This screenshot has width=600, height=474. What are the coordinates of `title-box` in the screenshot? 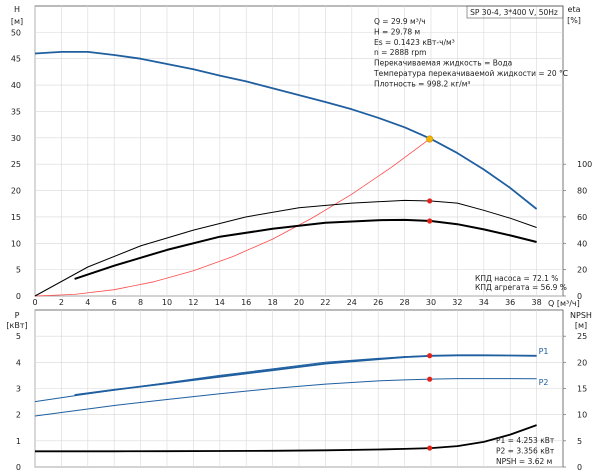 It's located at (515, 12).